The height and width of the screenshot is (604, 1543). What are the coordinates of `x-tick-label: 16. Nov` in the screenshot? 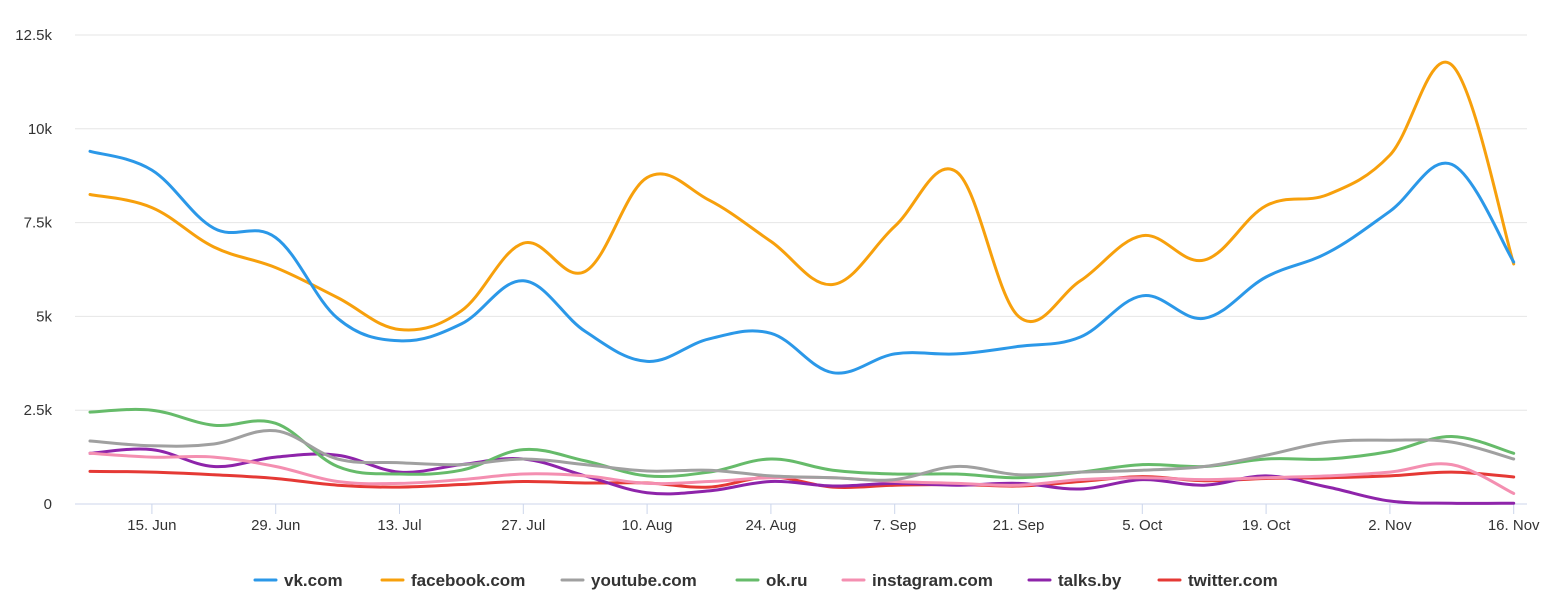 It's located at (1514, 525).